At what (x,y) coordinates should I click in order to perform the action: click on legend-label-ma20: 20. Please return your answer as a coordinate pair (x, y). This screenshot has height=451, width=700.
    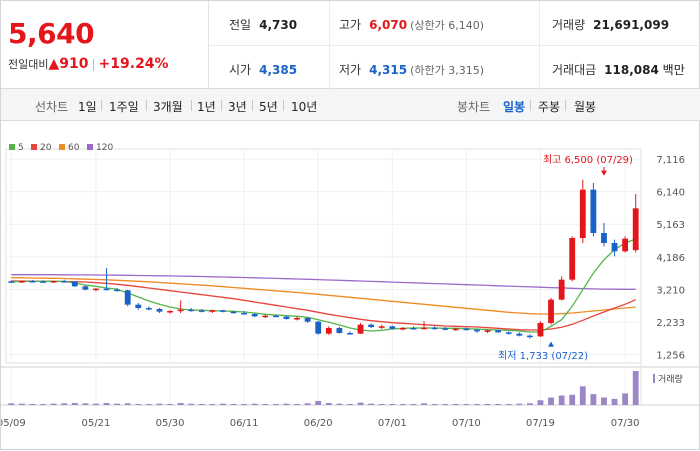
    Looking at the image, I should click on (46, 148).